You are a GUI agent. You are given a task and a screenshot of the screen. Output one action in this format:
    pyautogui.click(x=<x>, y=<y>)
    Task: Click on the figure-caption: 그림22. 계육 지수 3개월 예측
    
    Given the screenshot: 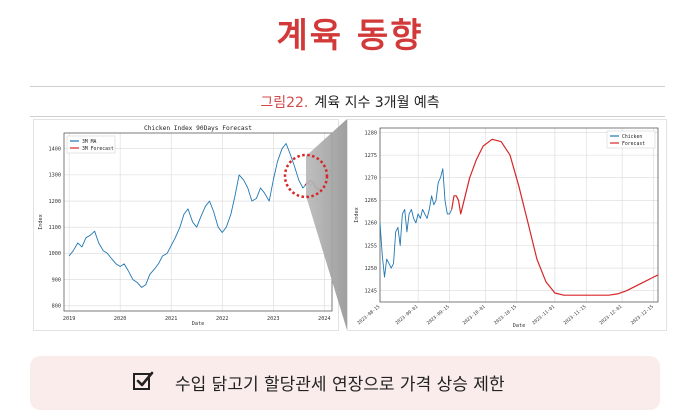 What is the action you would take?
    pyautogui.click(x=350, y=102)
    